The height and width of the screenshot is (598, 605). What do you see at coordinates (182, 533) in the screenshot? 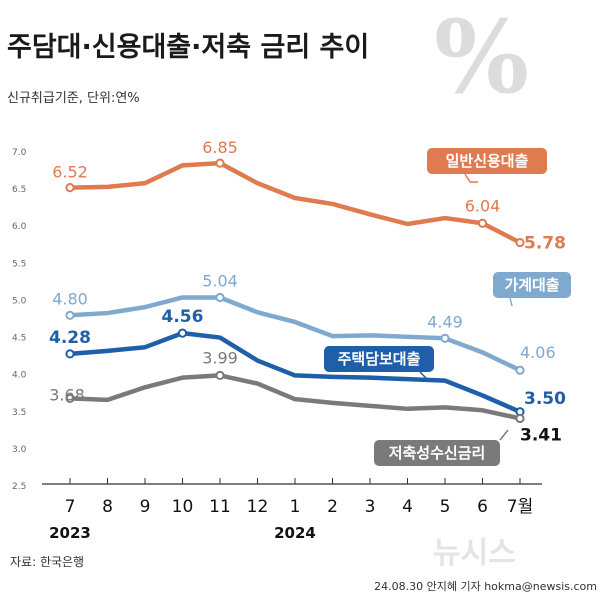
I see `year-labels: 2023 2024` at bounding box center [182, 533].